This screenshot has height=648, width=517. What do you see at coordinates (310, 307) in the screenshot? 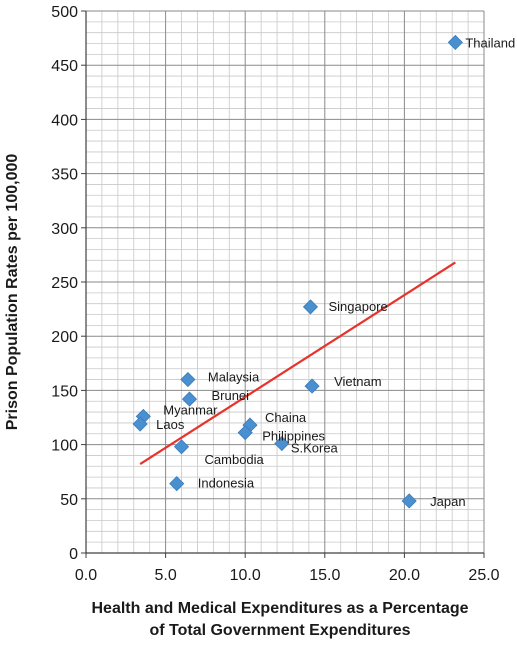
I see `data-point-singapore` at bounding box center [310, 307].